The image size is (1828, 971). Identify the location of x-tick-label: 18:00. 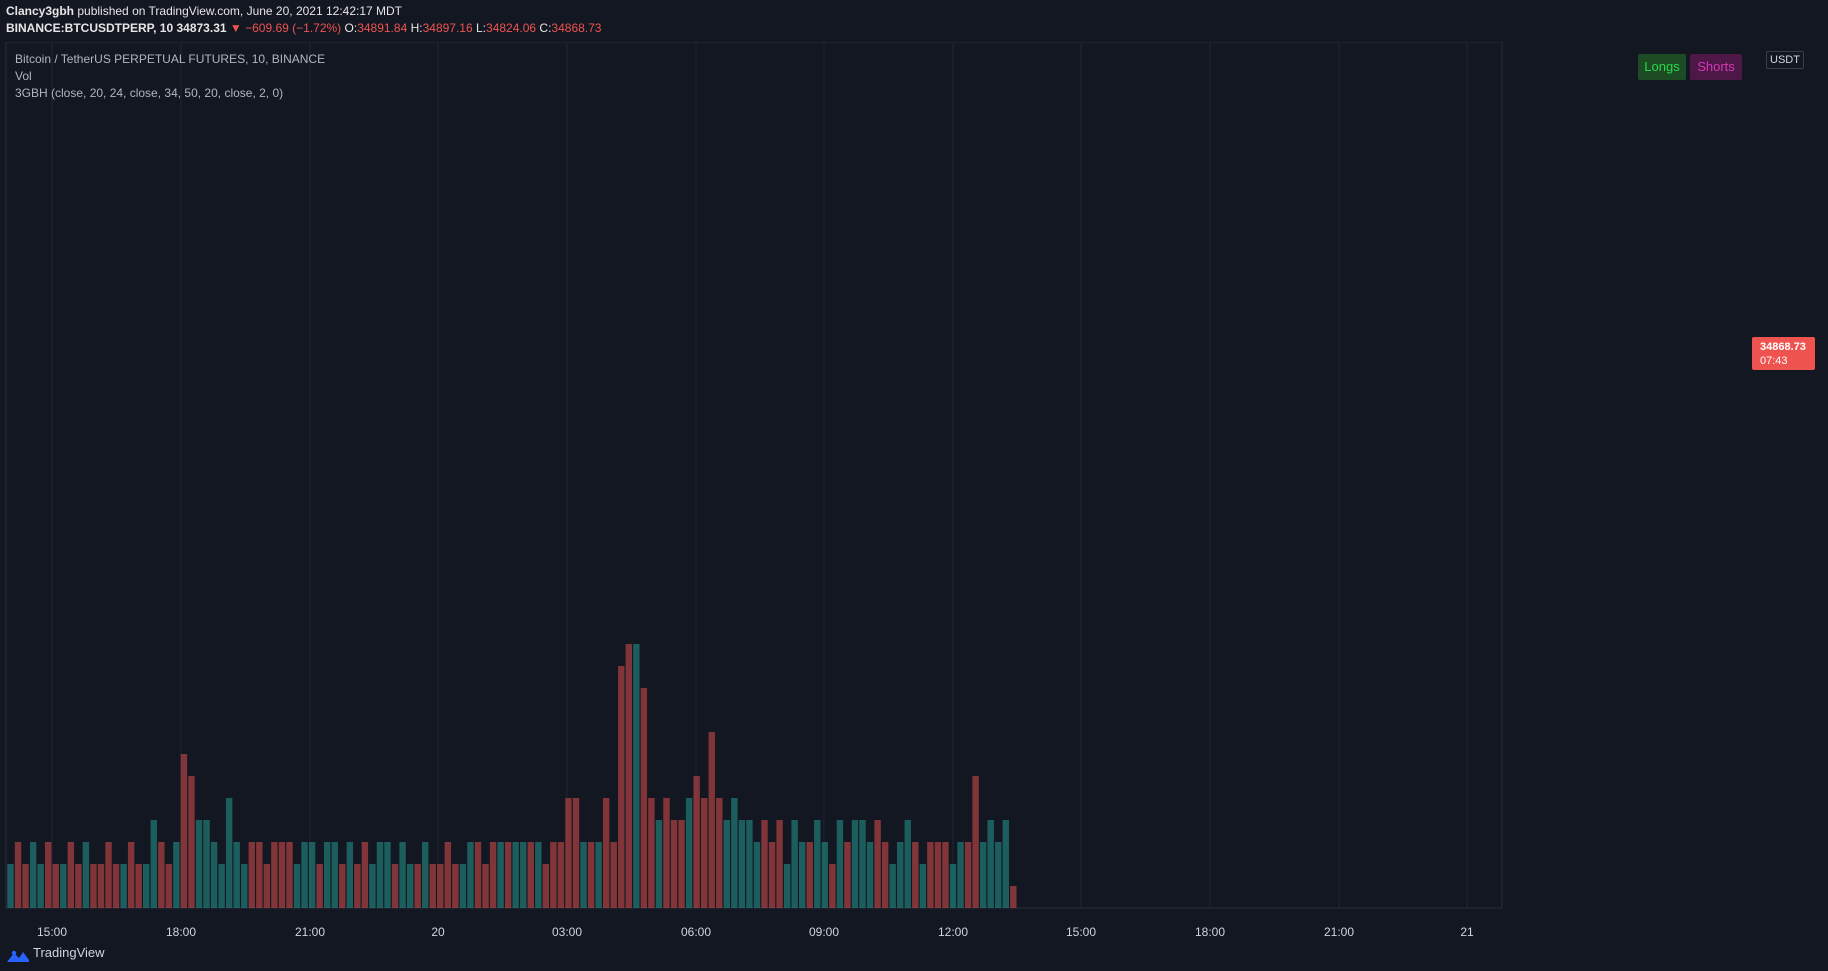
(181, 932).